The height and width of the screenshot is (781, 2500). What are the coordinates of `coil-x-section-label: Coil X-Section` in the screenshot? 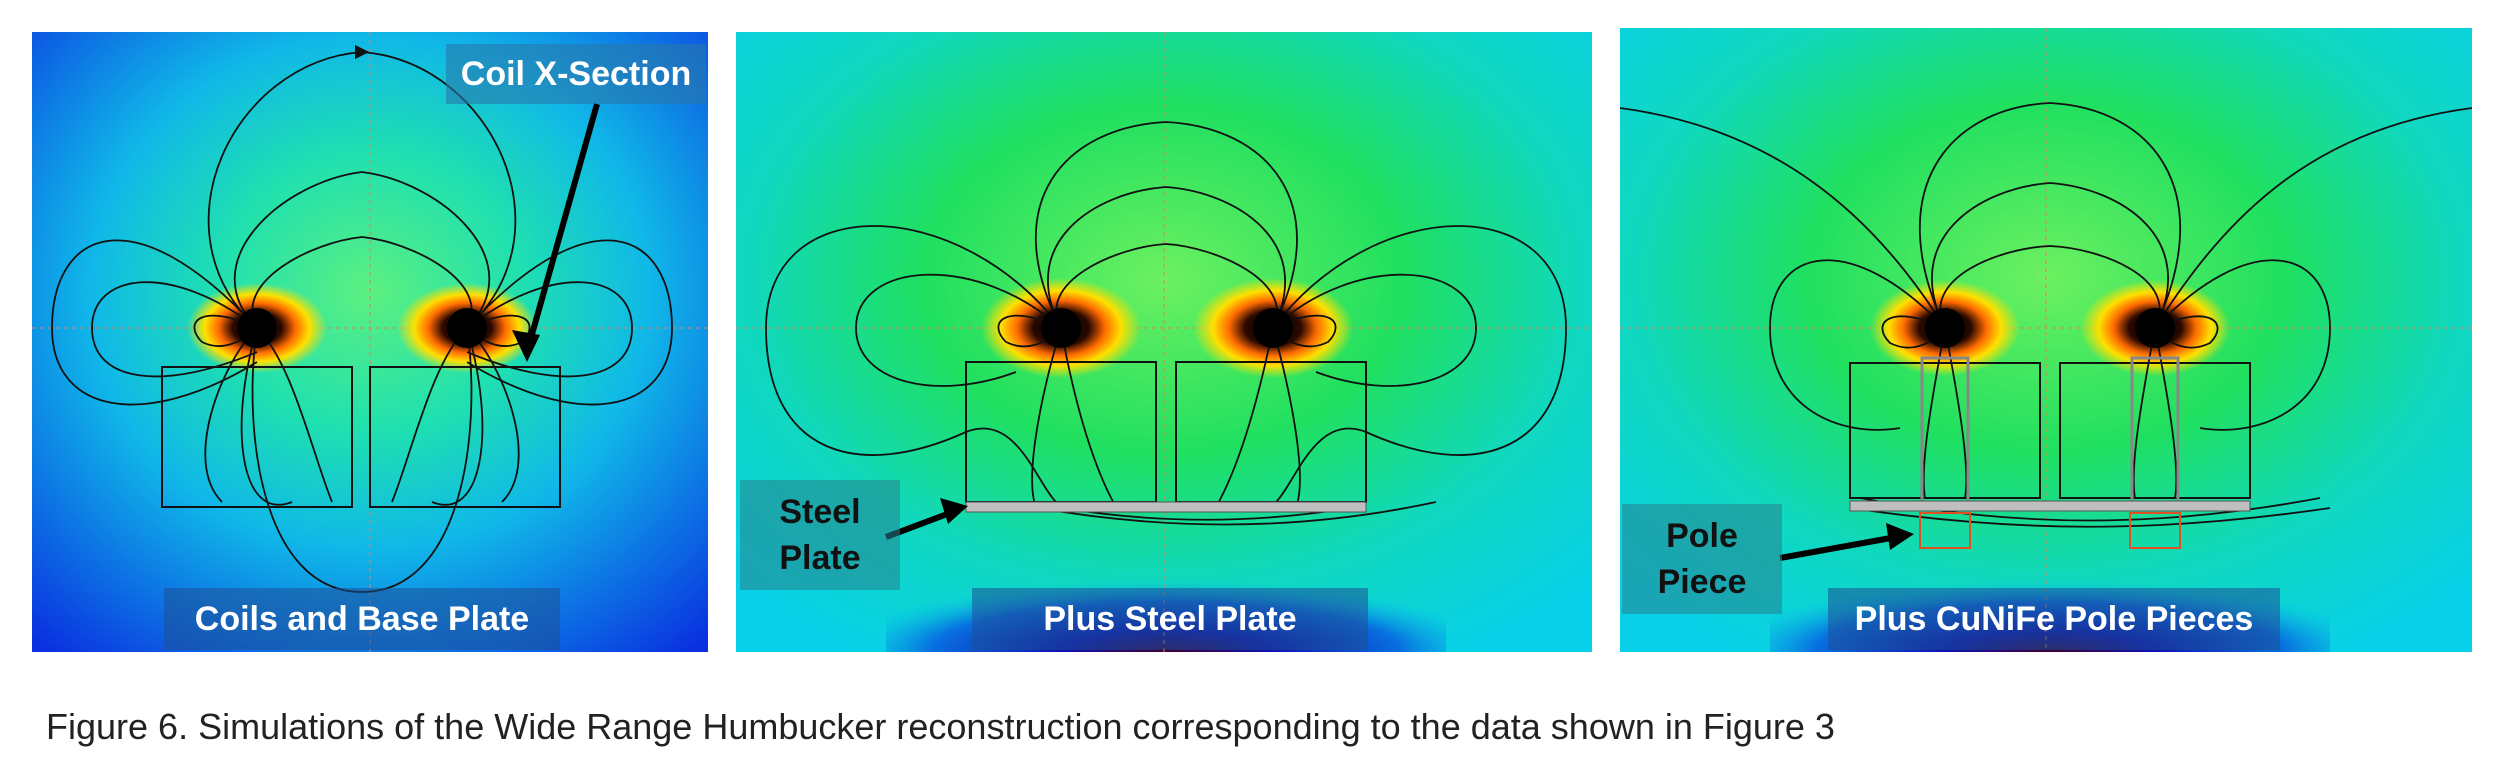 It's located at (576, 74).